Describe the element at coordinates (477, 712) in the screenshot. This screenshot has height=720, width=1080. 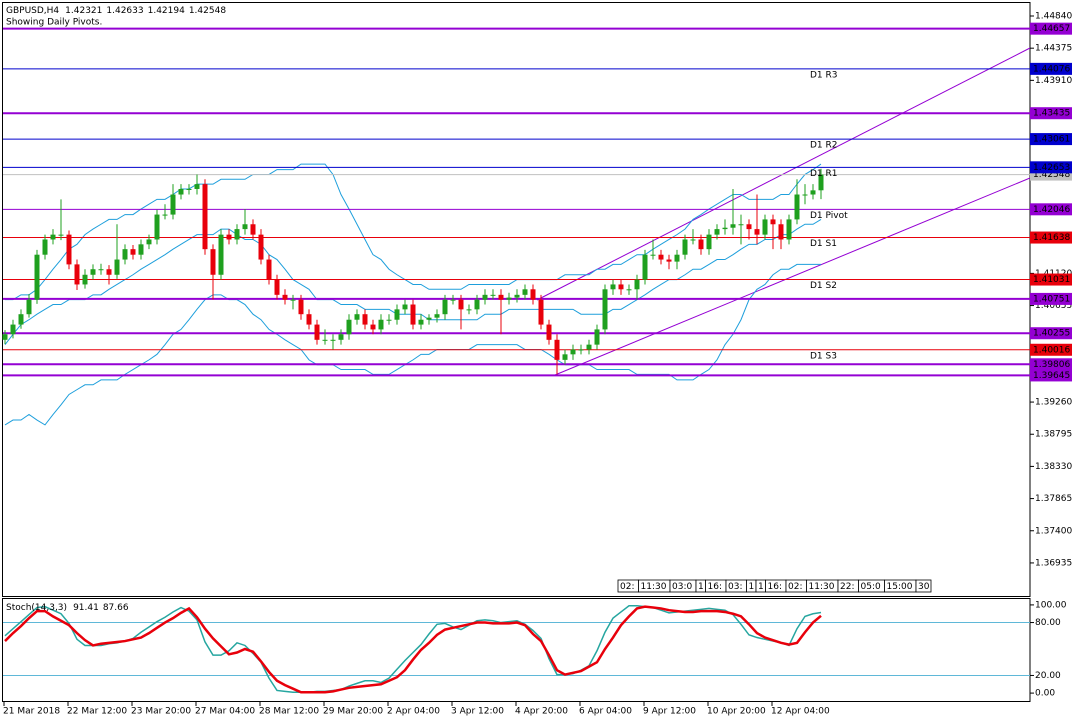
I see `x-tick-label: 3 Apr 12:00` at that location.